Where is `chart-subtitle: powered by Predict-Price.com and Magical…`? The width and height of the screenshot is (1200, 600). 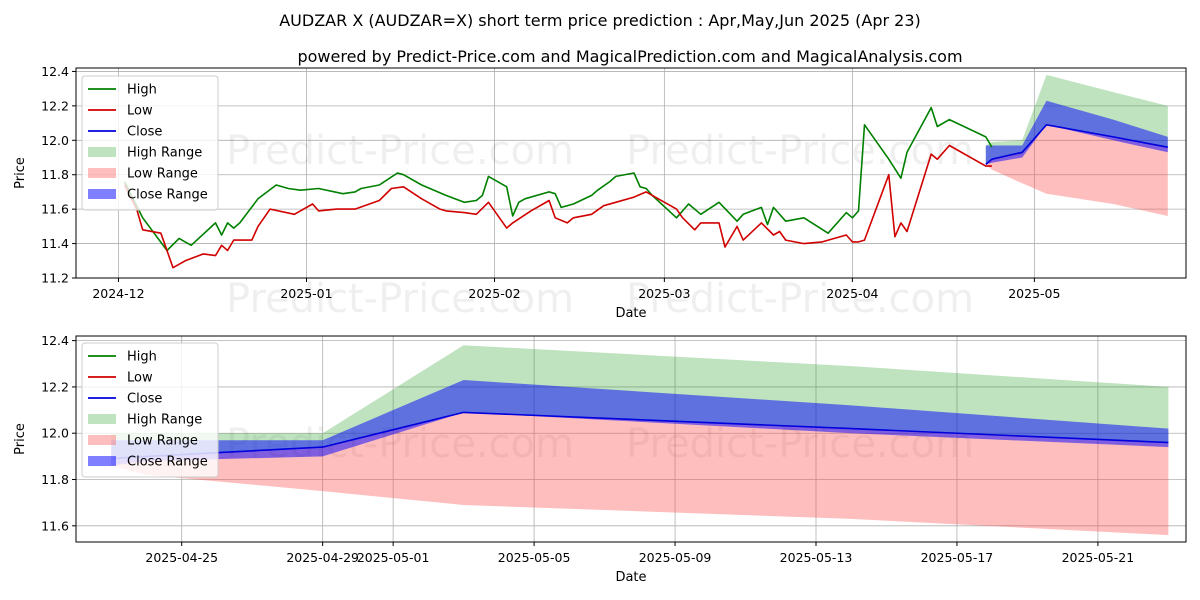 chart-subtitle: powered by Predict-Price.com and Magical… is located at coordinates (629, 56).